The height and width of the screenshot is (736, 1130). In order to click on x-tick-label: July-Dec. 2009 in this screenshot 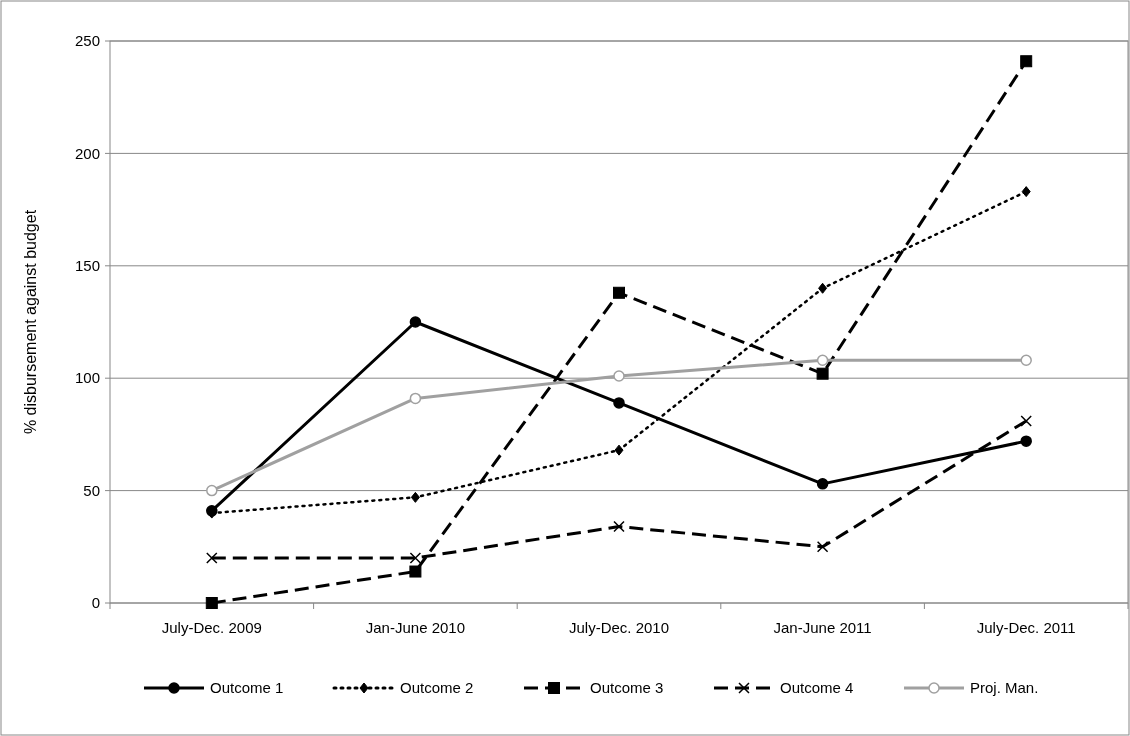, I will do `click(211, 627)`.